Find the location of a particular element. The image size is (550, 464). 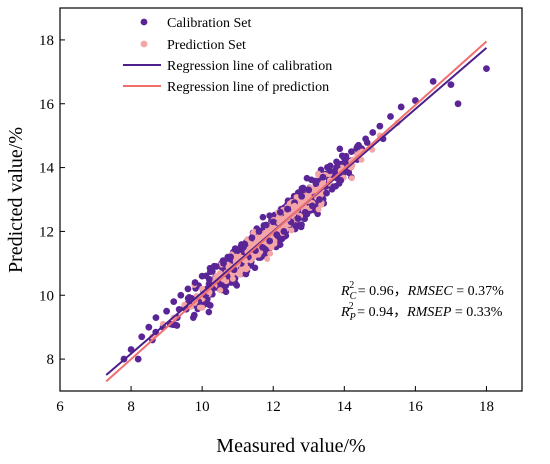

r2p-subscript: P is located at coordinates (352, 317).